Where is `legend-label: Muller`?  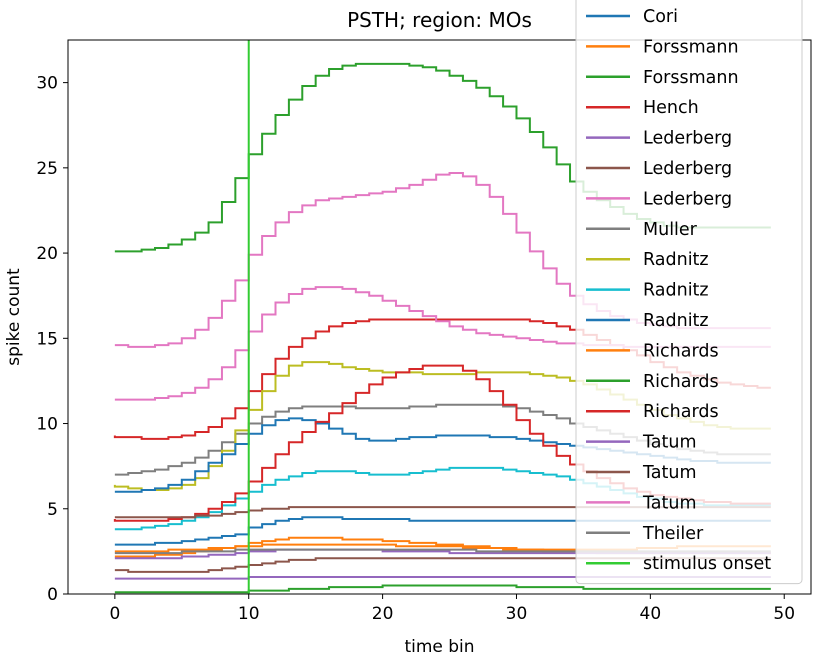 legend-label: Muller is located at coordinates (670, 230).